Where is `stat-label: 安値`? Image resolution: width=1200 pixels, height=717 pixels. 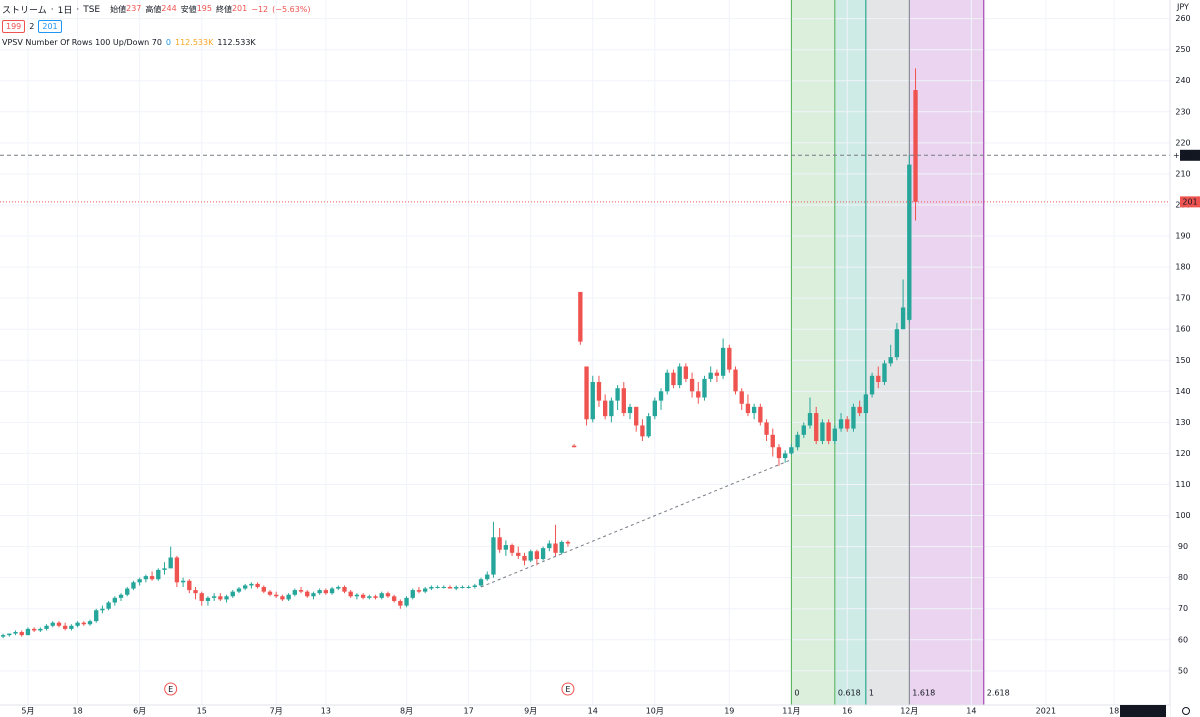
stat-label: 安値 is located at coordinates (188, 9).